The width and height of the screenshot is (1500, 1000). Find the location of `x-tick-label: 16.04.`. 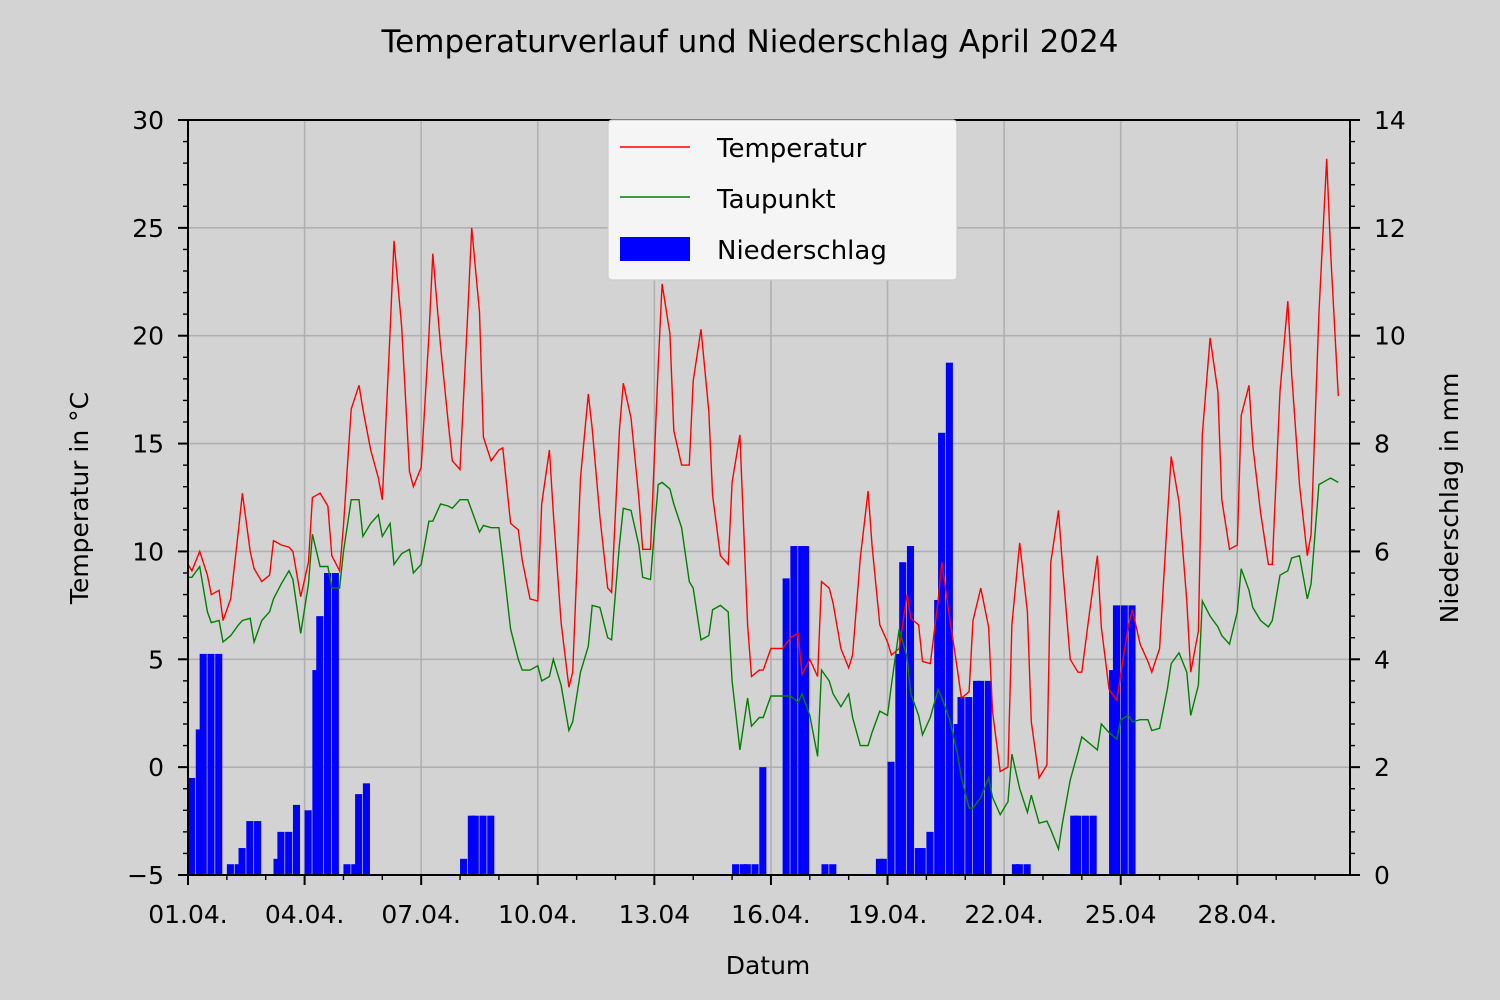

x-tick-label: 16.04. is located at coordinates (771, 914).